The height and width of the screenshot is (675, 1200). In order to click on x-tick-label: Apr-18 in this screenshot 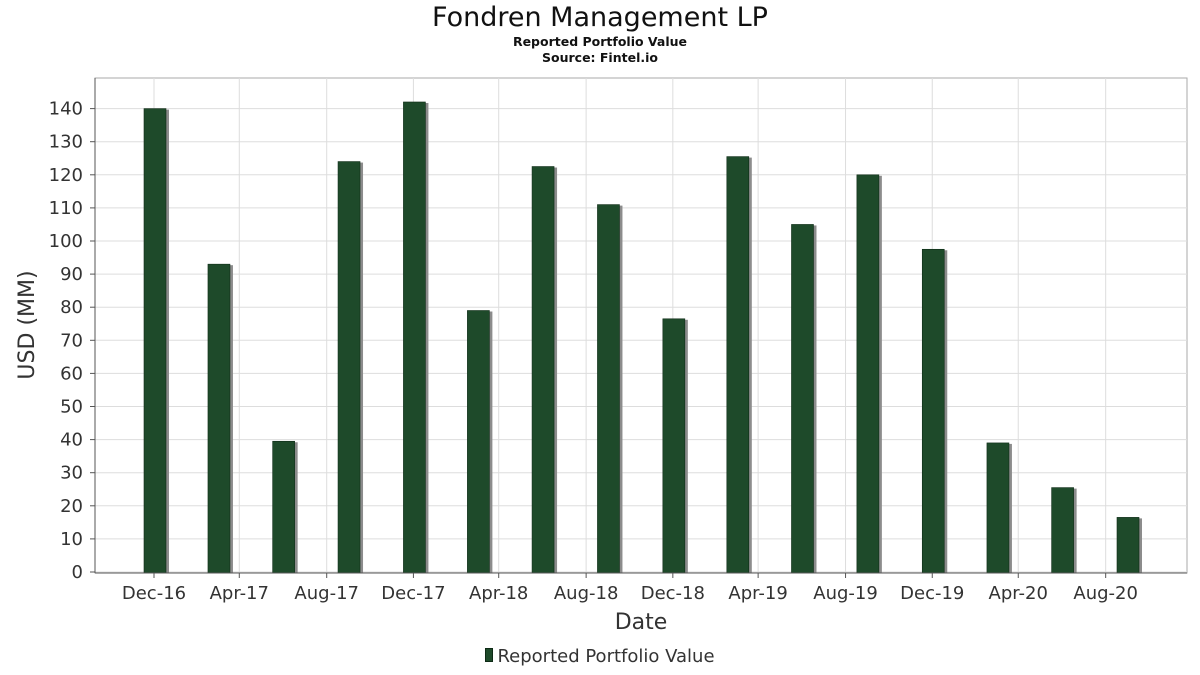, I will do `click(498, 593)`.